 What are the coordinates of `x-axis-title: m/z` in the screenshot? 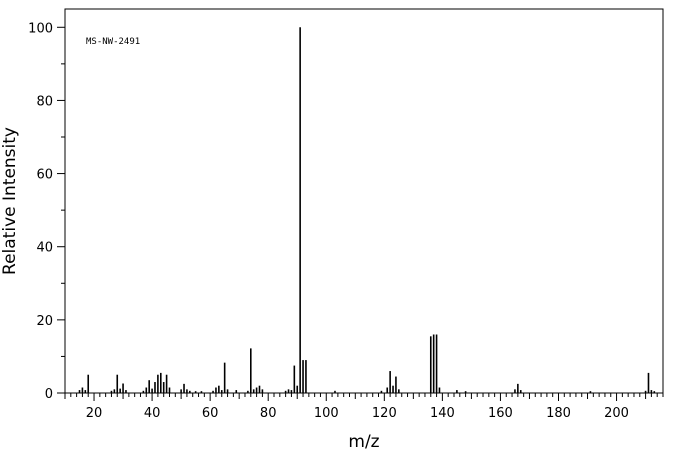 It's located at (363, 442).